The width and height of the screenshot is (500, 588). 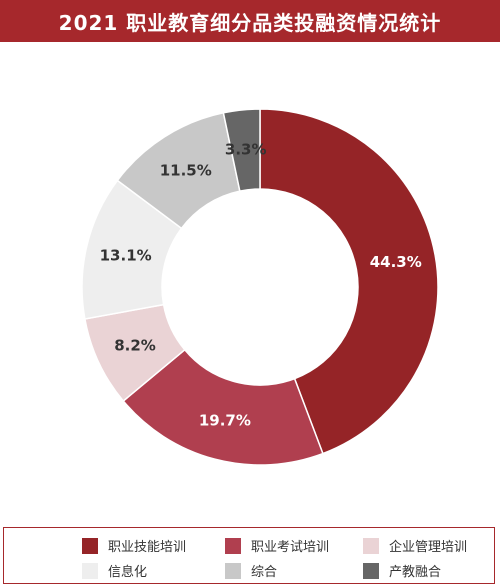 I want to click on legend-item-industry-education: 产教融合, so click(x=402, y=570).